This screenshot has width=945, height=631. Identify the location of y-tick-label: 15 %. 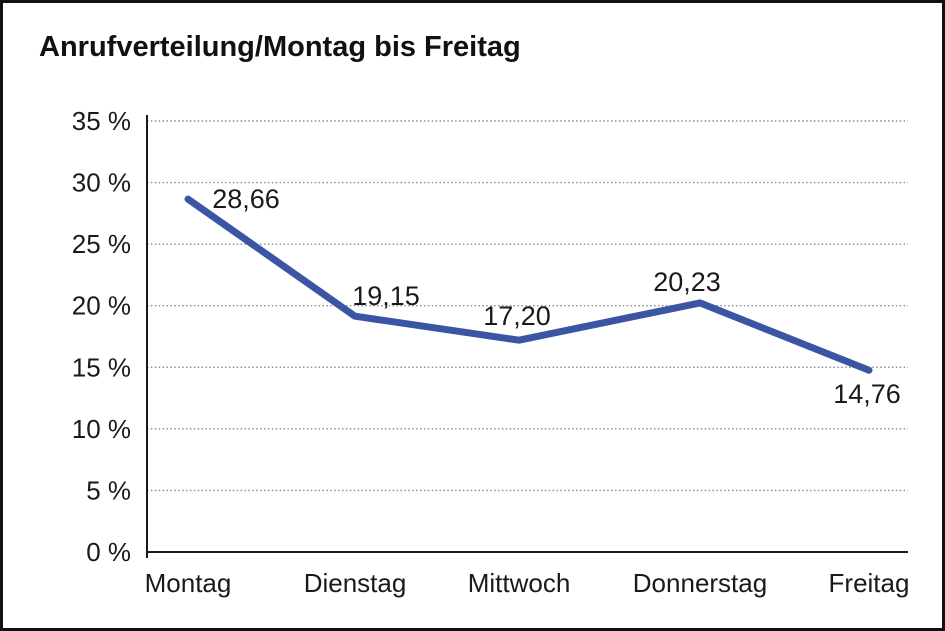
(101, 367).